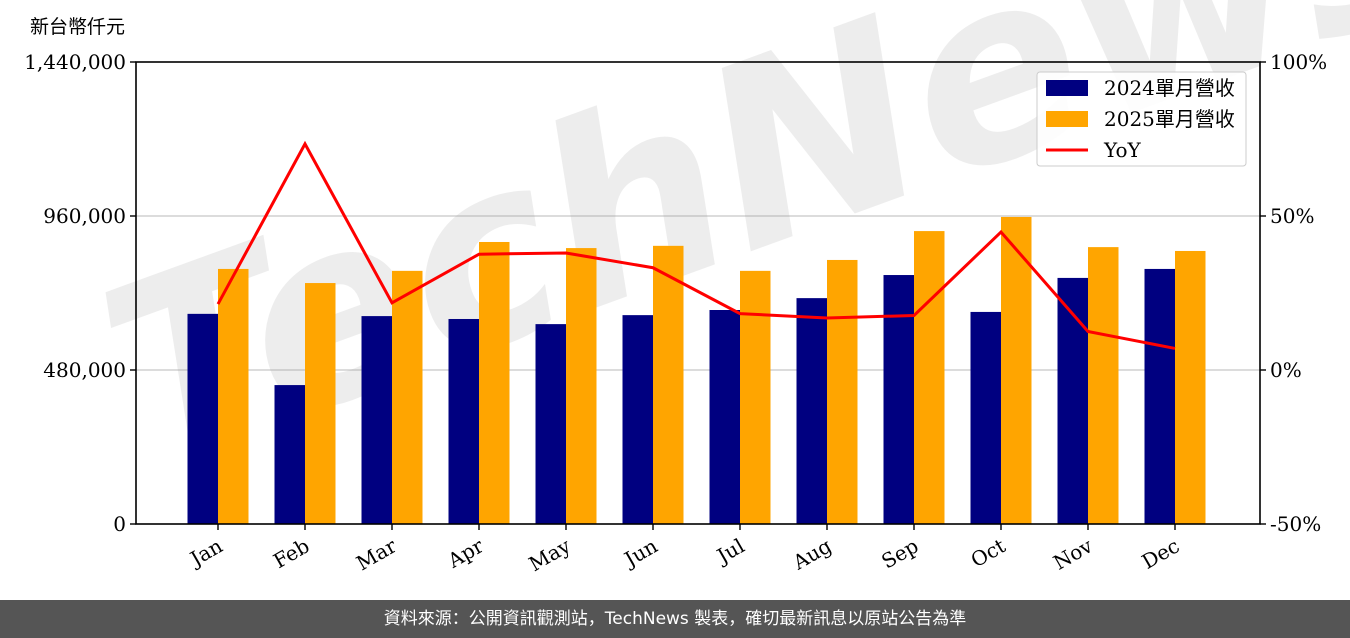  What do you see at coordinates (550, 424) in the screenshot?
I see `bar-2024-may` at bounding box center [550, 424].